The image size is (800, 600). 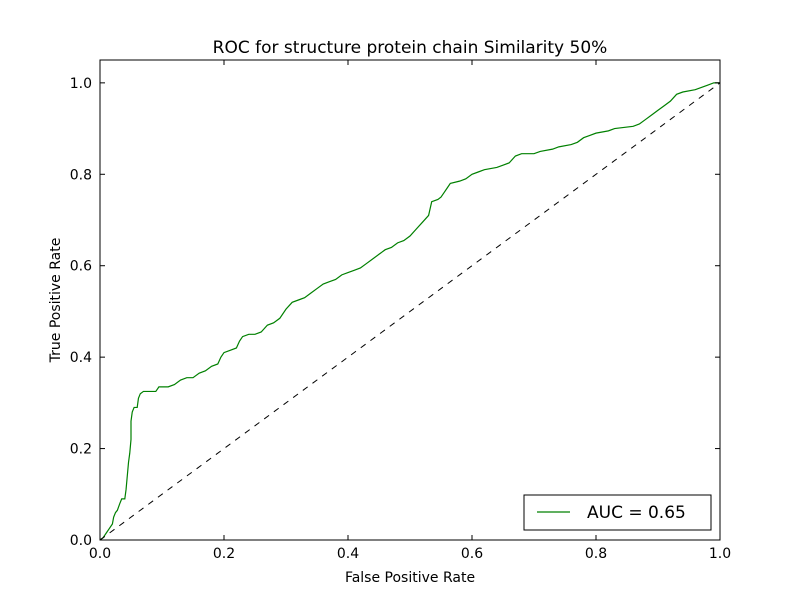 I want to click on y-tick-label: 0.0, so click(x=81, y=541).